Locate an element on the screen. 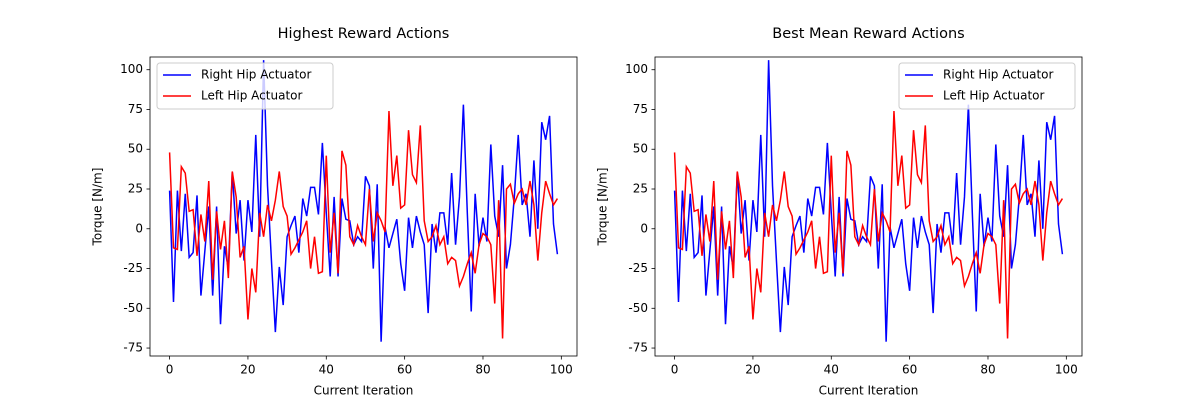 This screenshot has height=400, width=1200. chart-title: Highest Reward Actions is located at coordinates (364, 34).